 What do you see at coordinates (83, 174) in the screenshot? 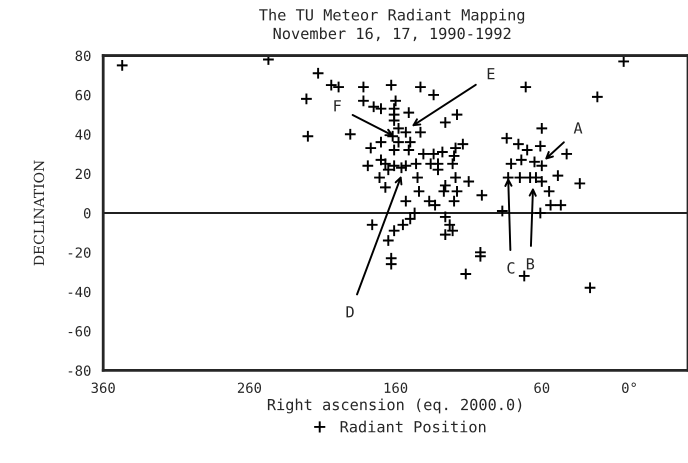
I see `y-tick-label: 20` at bounding box center [83, 174].